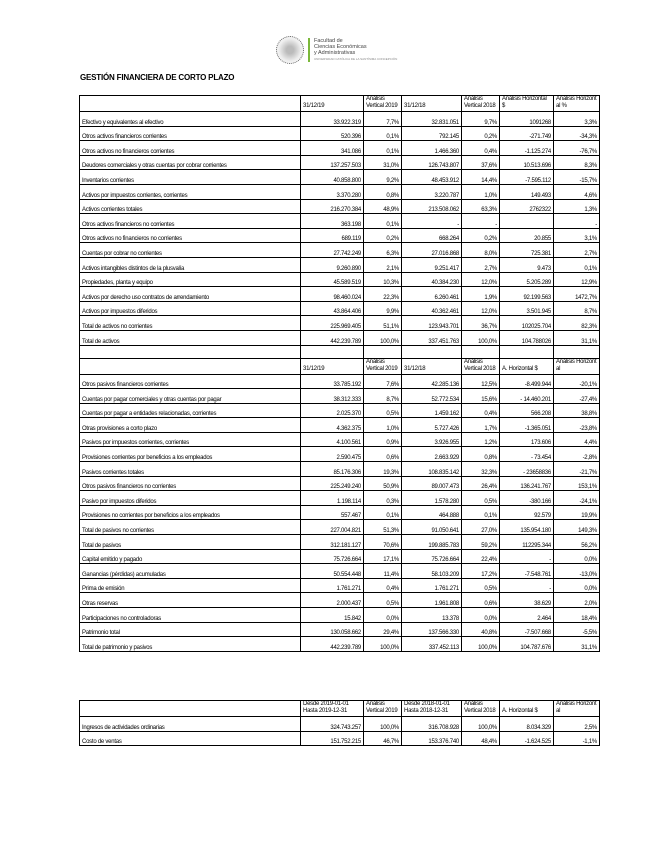  What do you see at coordinates (576, 410) in the screenshot?
I see `table-cell: 38,8%` at bounding box center [576, 410].